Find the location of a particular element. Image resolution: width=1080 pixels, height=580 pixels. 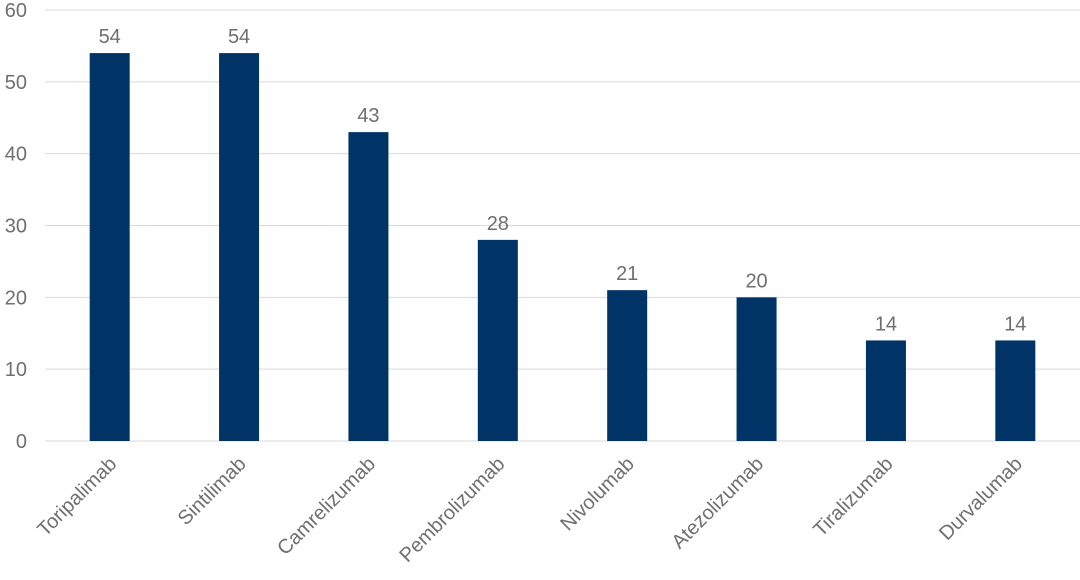

x-category-label: Toripalimab is located at coordinates (77, 497).